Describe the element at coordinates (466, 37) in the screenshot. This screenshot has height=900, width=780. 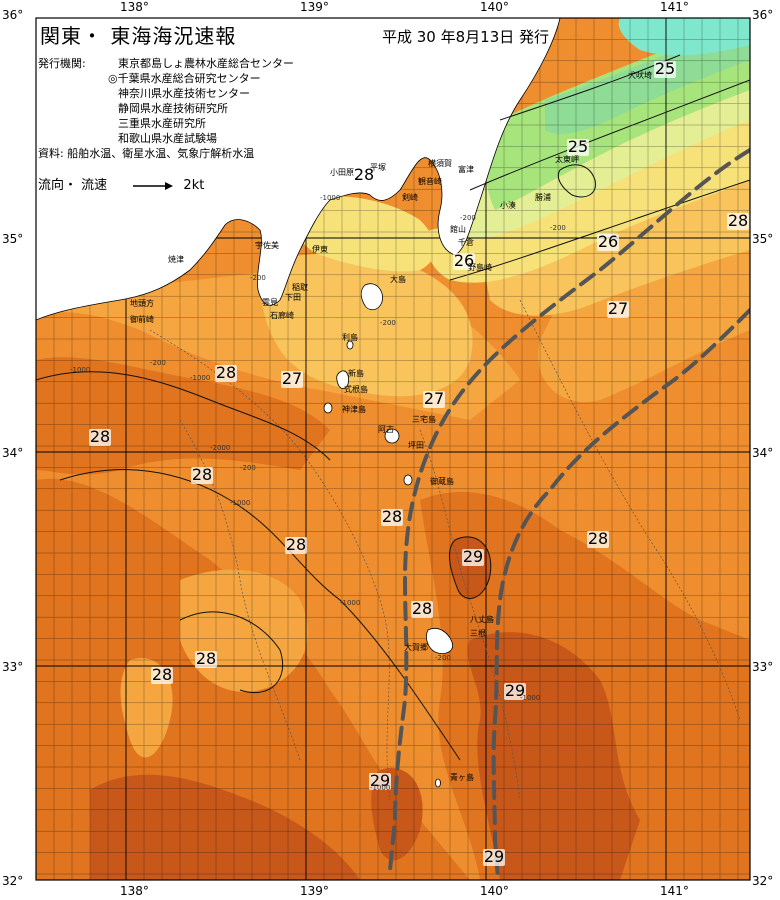
I see `issue-date: 平成 30 年8月13日 発行` at that location.